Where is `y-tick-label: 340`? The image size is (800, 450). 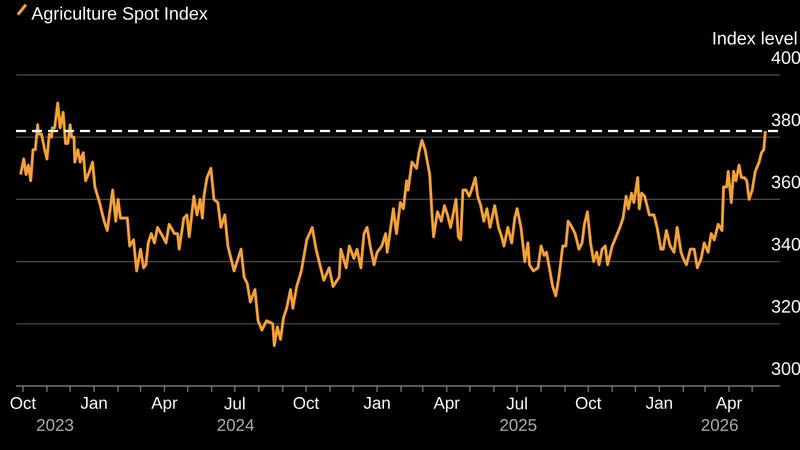 y-tick-label: 340 is located at coordinates (786, 244).